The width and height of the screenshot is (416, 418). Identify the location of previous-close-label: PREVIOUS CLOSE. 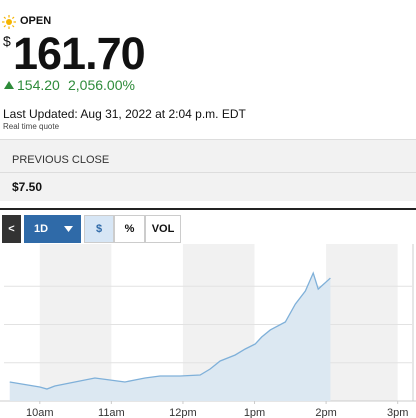
(61, 160).